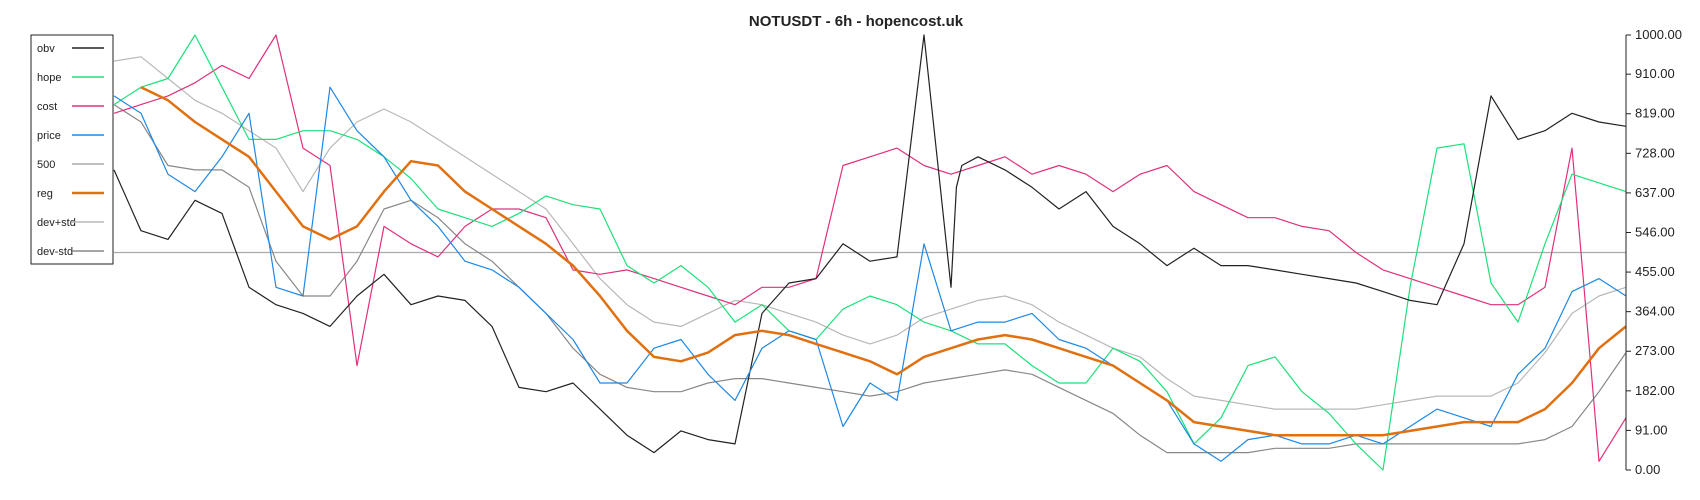 The width and height of the screenshot is (1700, 500). What do you see at coordinates (49, 78) in the screenshot?
I see `legend-label: hope` at bounding box center [49, 78].